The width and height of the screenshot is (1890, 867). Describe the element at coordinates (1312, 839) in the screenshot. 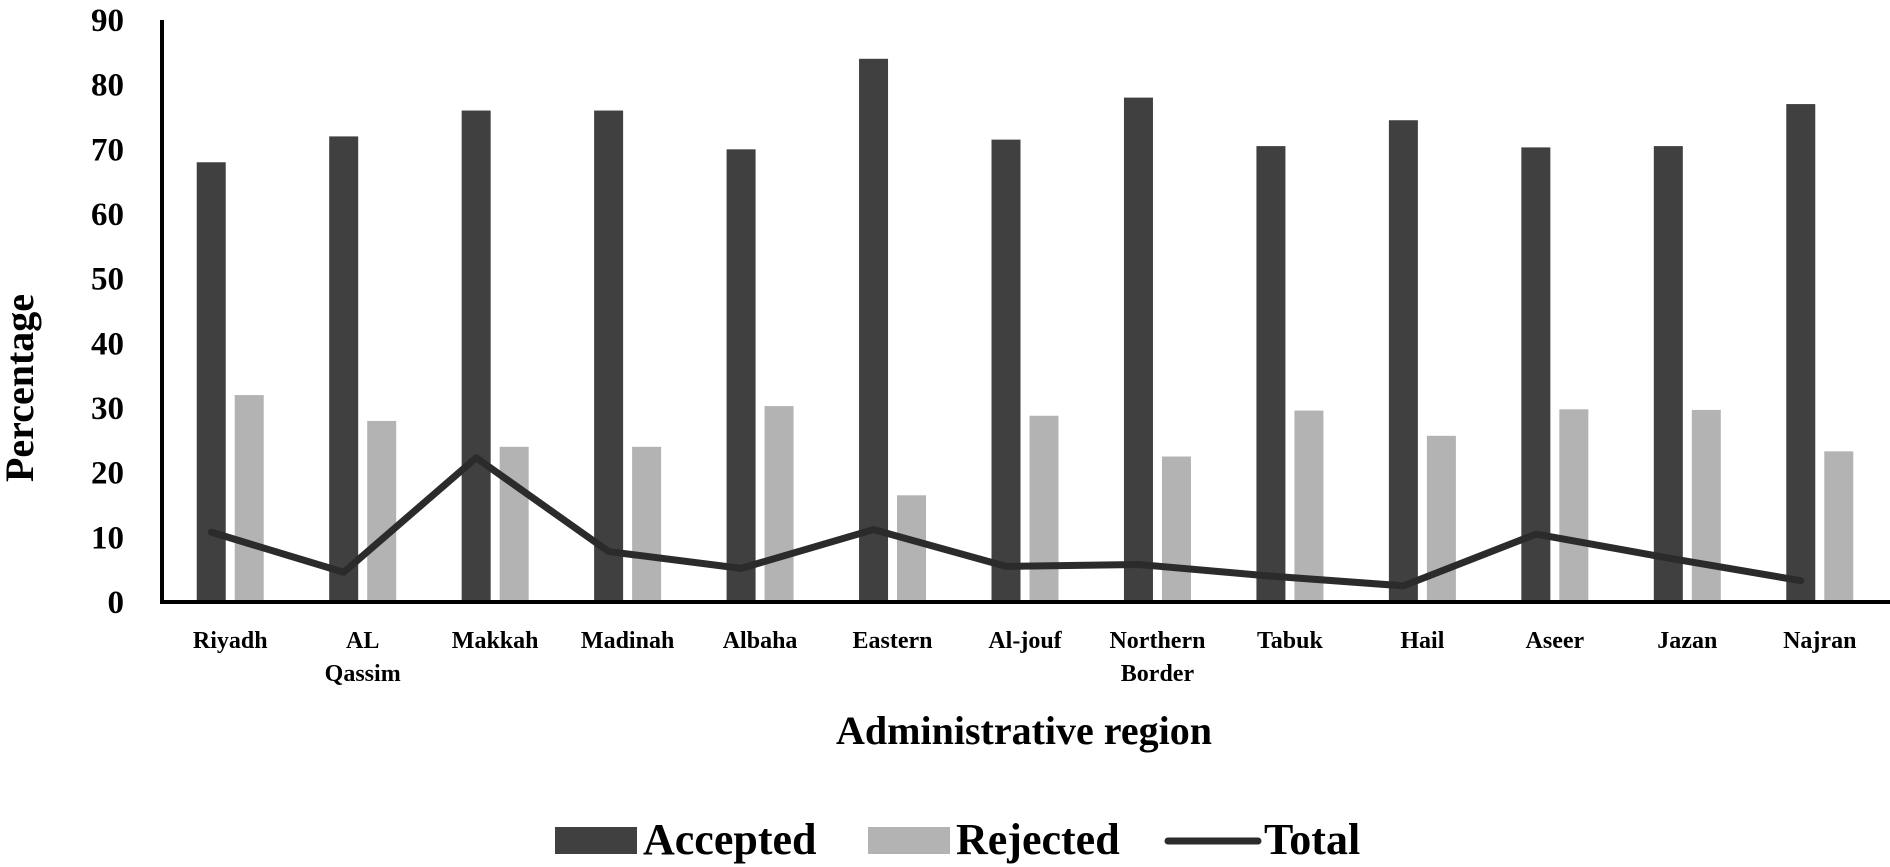

I see `legend-label-total: Total` at that location.